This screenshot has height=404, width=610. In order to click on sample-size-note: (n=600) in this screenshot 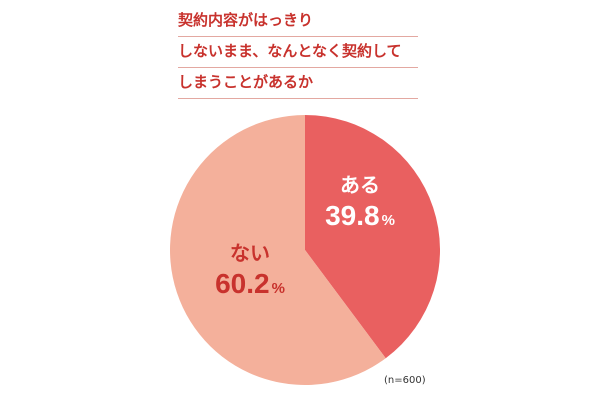, I will do `click(405, 380)`.